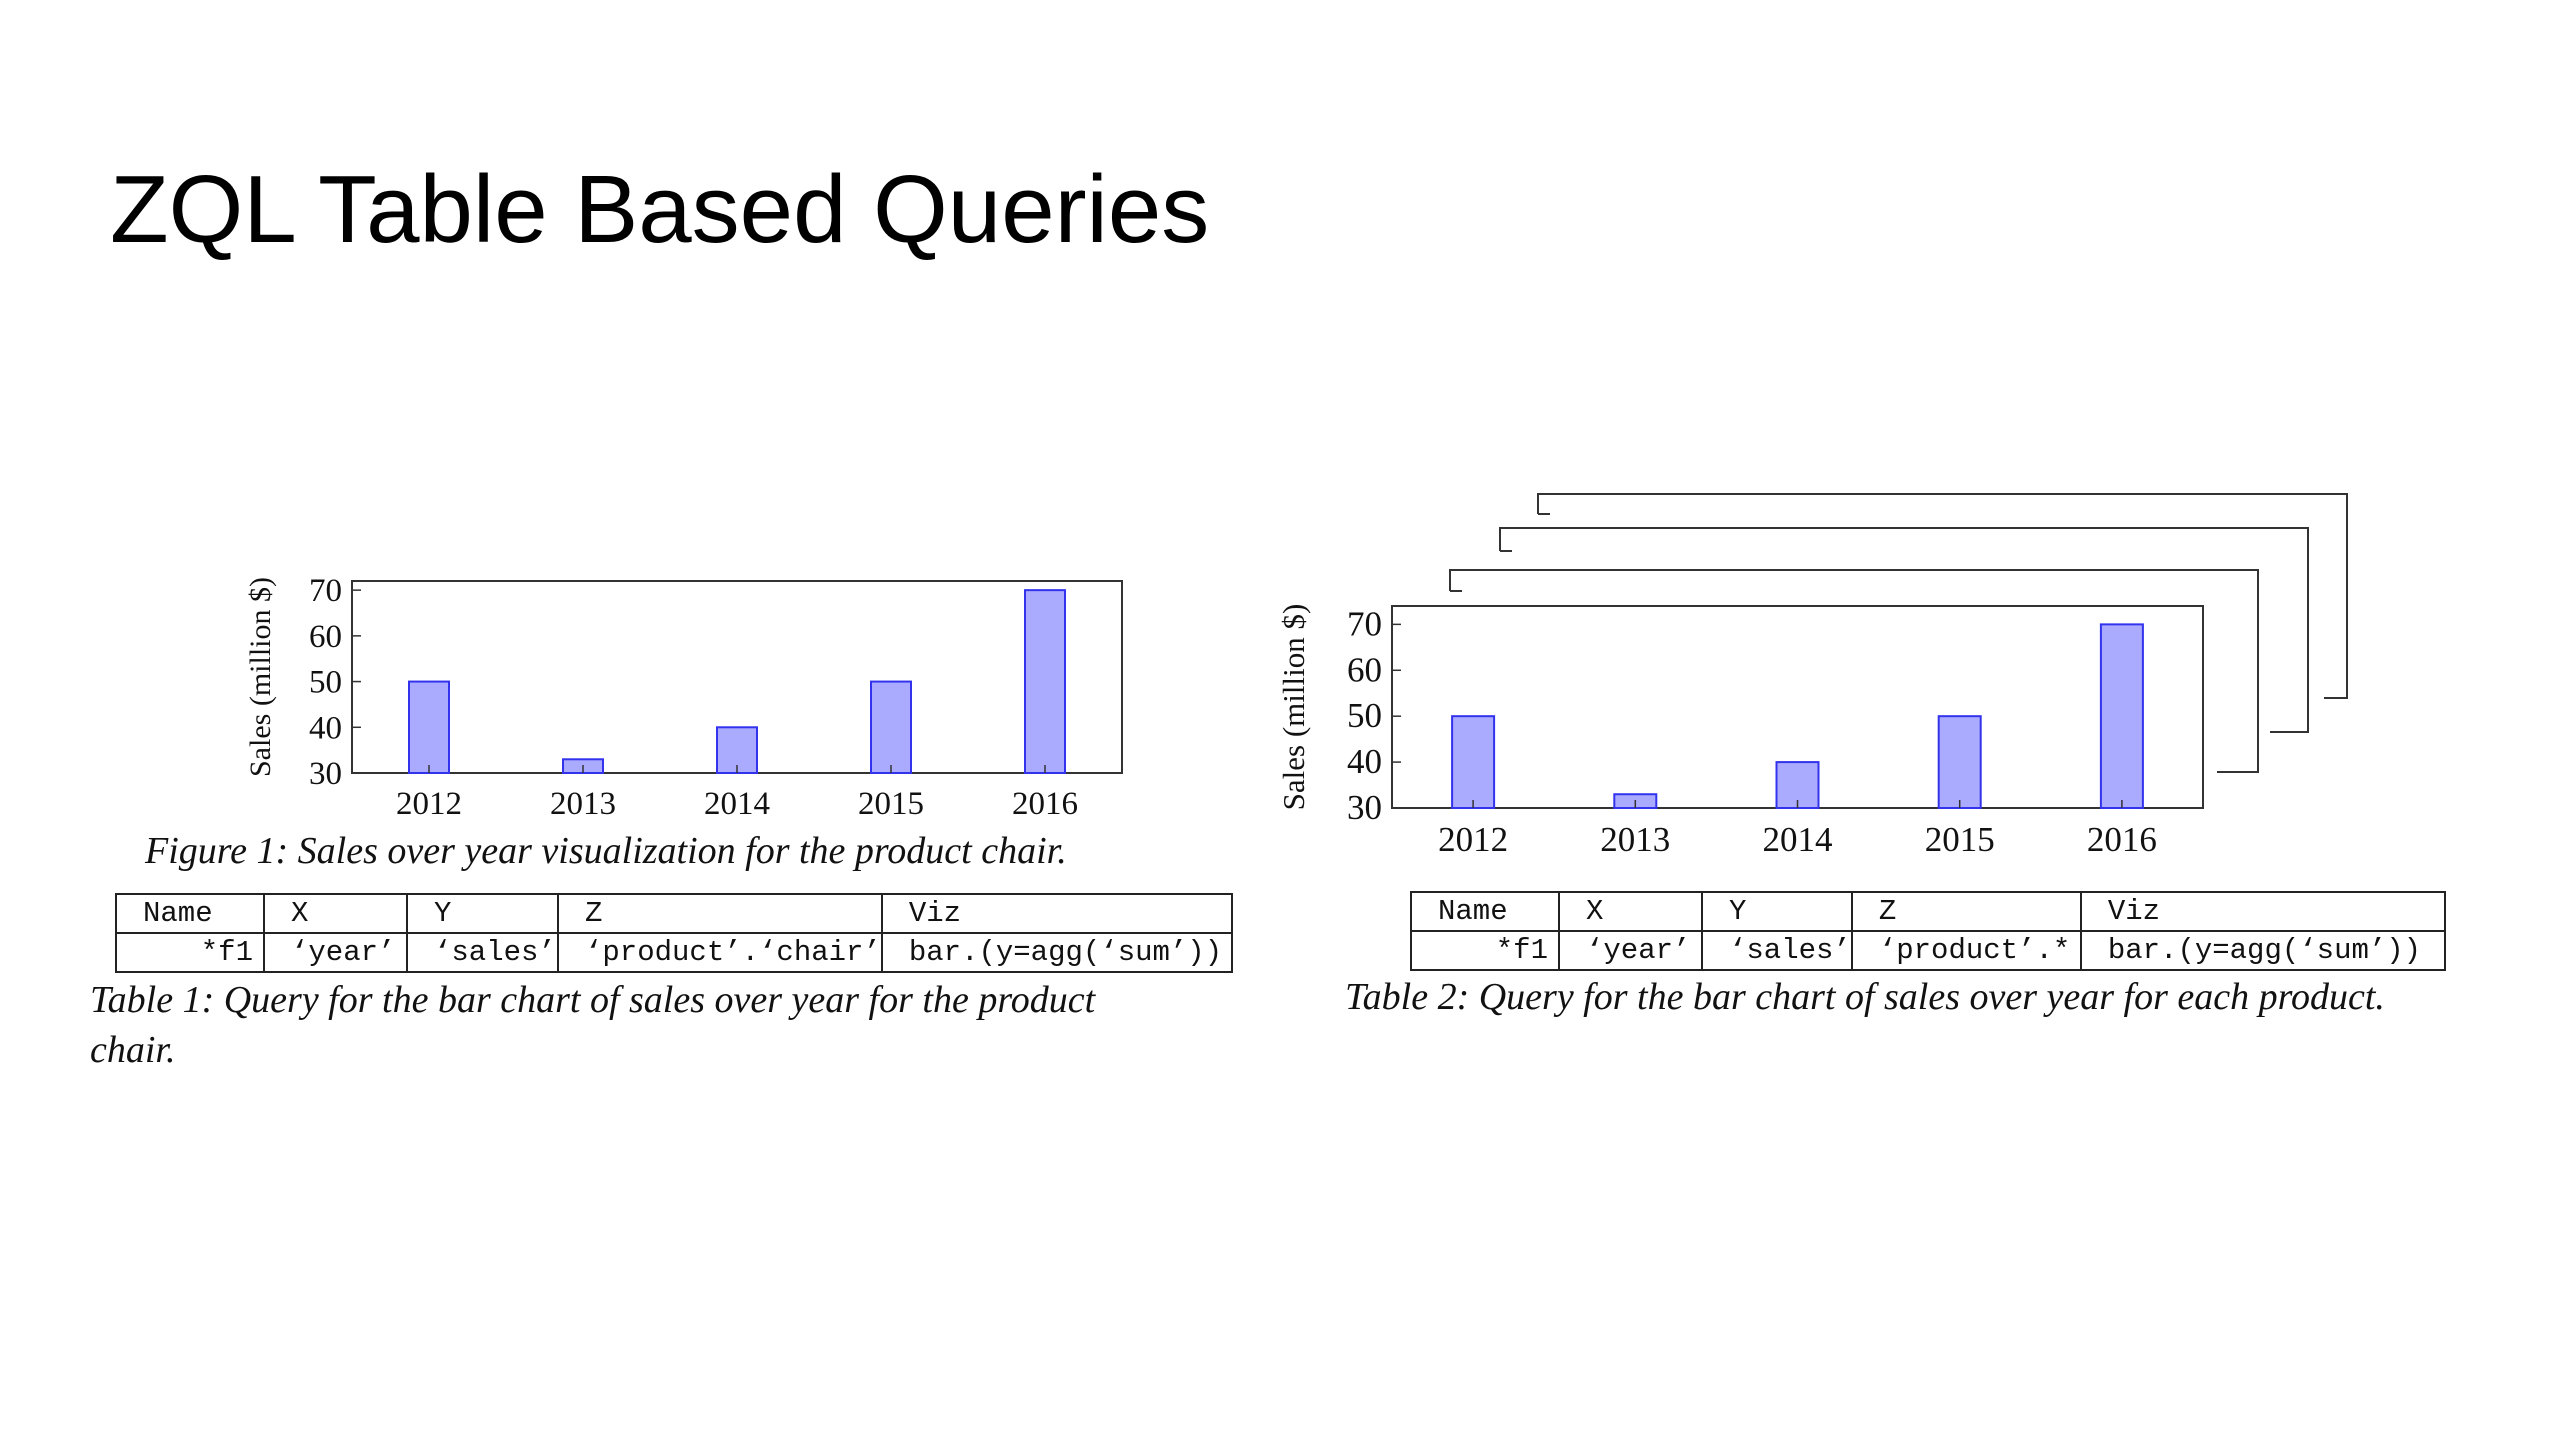  What do you see at coordinates (133, 1050) in the screenshot?
I see `table1-caption-line2: chair.` at bounding box center [133, 1050].